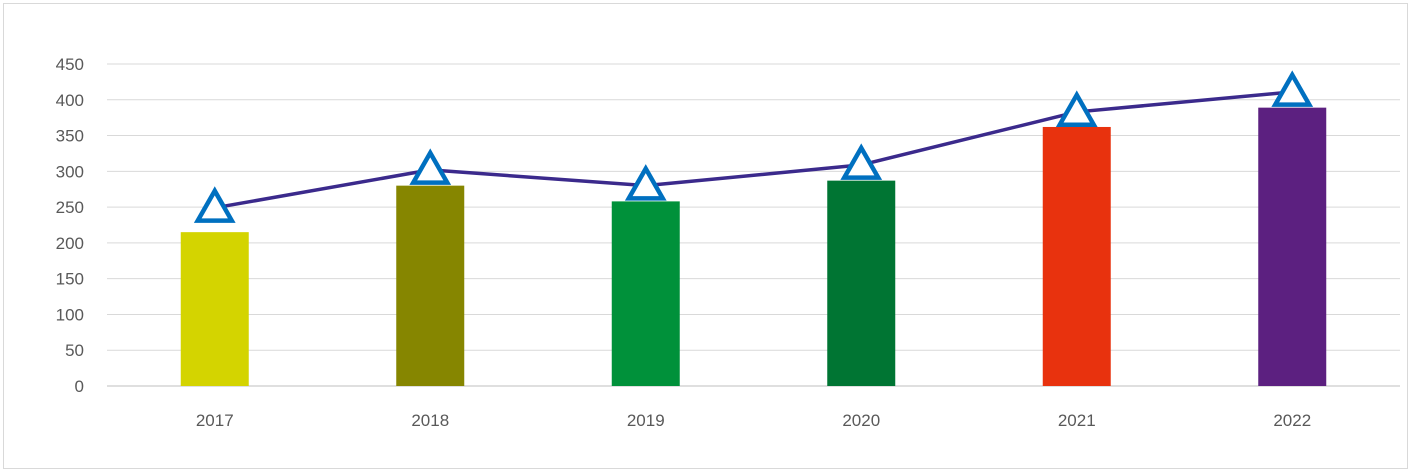  I want to click on bar-2017, so click(214, 309).